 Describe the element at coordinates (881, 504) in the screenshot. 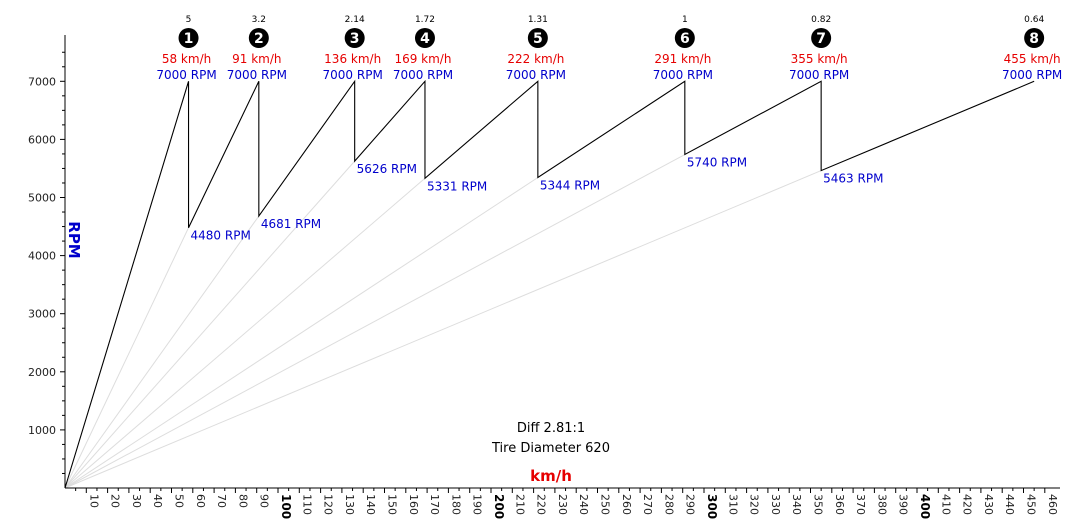

I see `x-tick-label: 380` at that location.